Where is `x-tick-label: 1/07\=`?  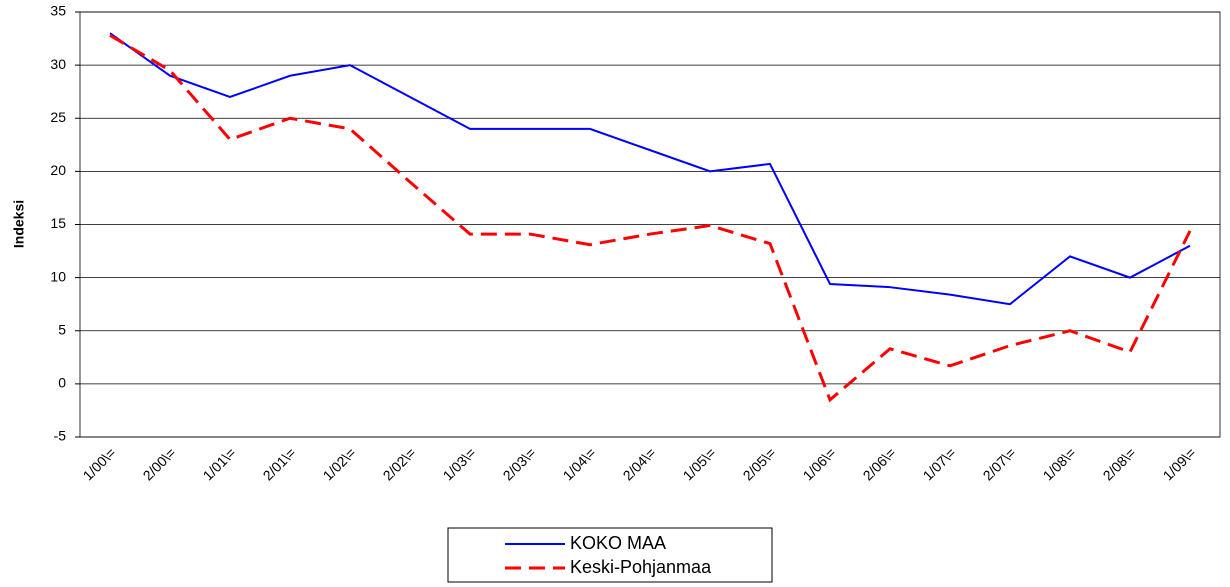
x-tick-label: 1/07\= is located at coordinates (939, 463).